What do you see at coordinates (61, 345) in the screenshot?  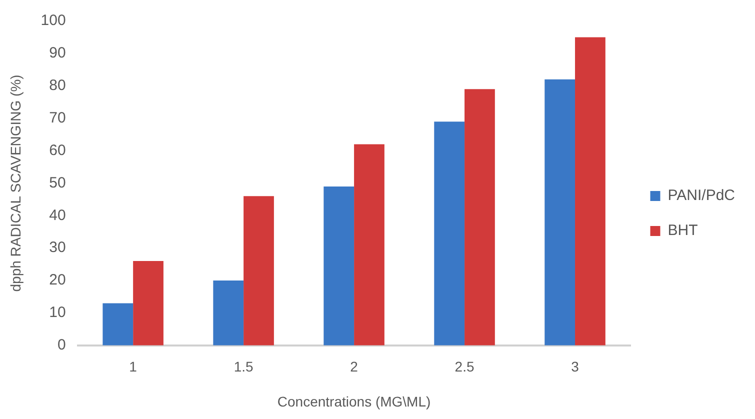 I see `y-tick-label: 0` at bounding box center [61, 345].